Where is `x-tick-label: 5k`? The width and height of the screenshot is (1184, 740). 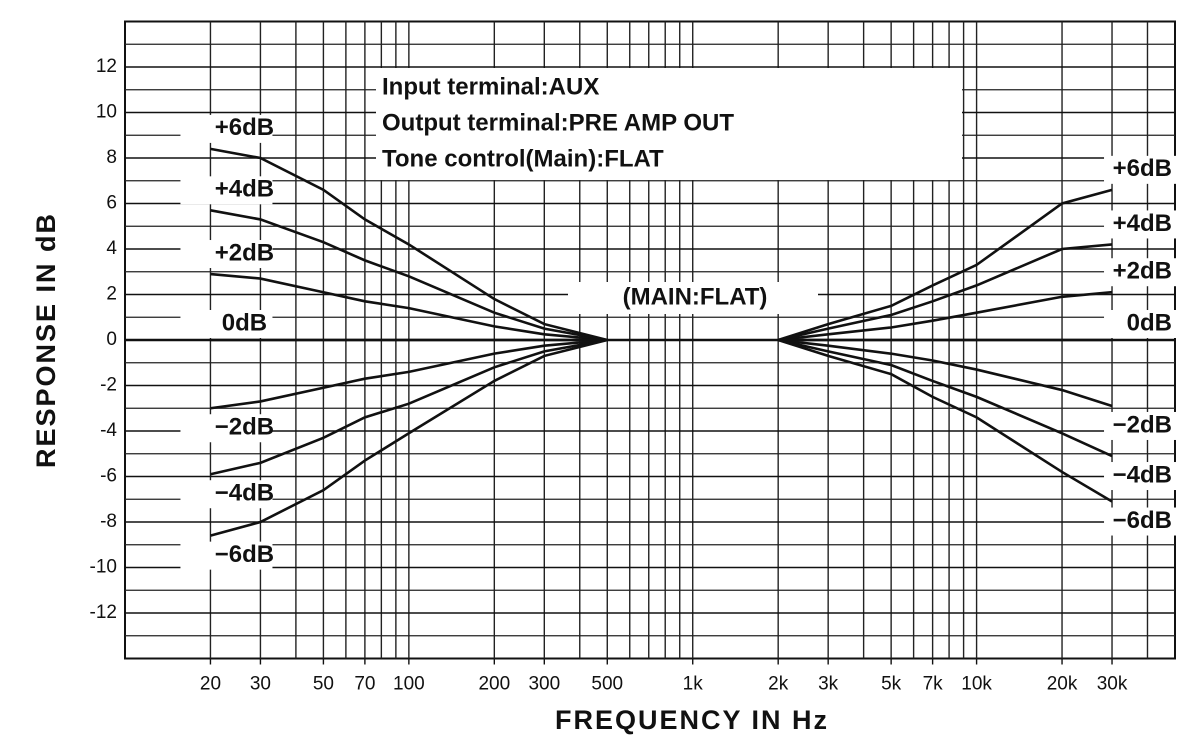
x-tick-label: 5k is located at coordinates (891, 684).